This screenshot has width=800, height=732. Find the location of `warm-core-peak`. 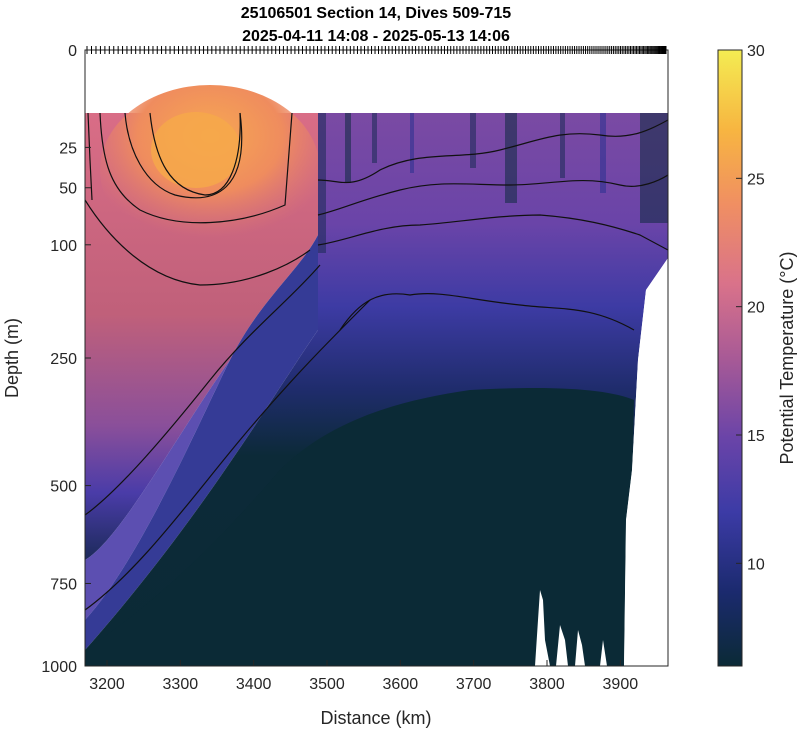

warm-core-peak is located at coordinates (196, 150).